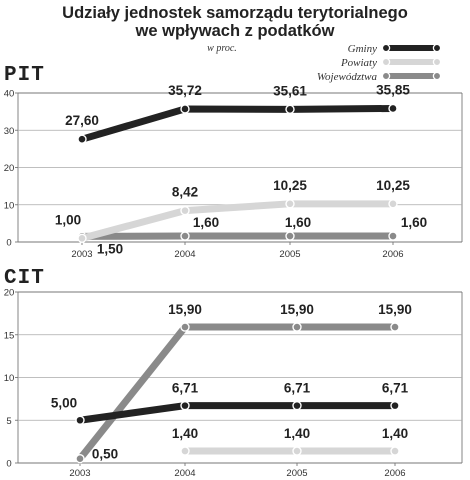 The height and width of the screenshot is (480, 470). I want to click on chart-subtitle: w proc., so click(222, 48).